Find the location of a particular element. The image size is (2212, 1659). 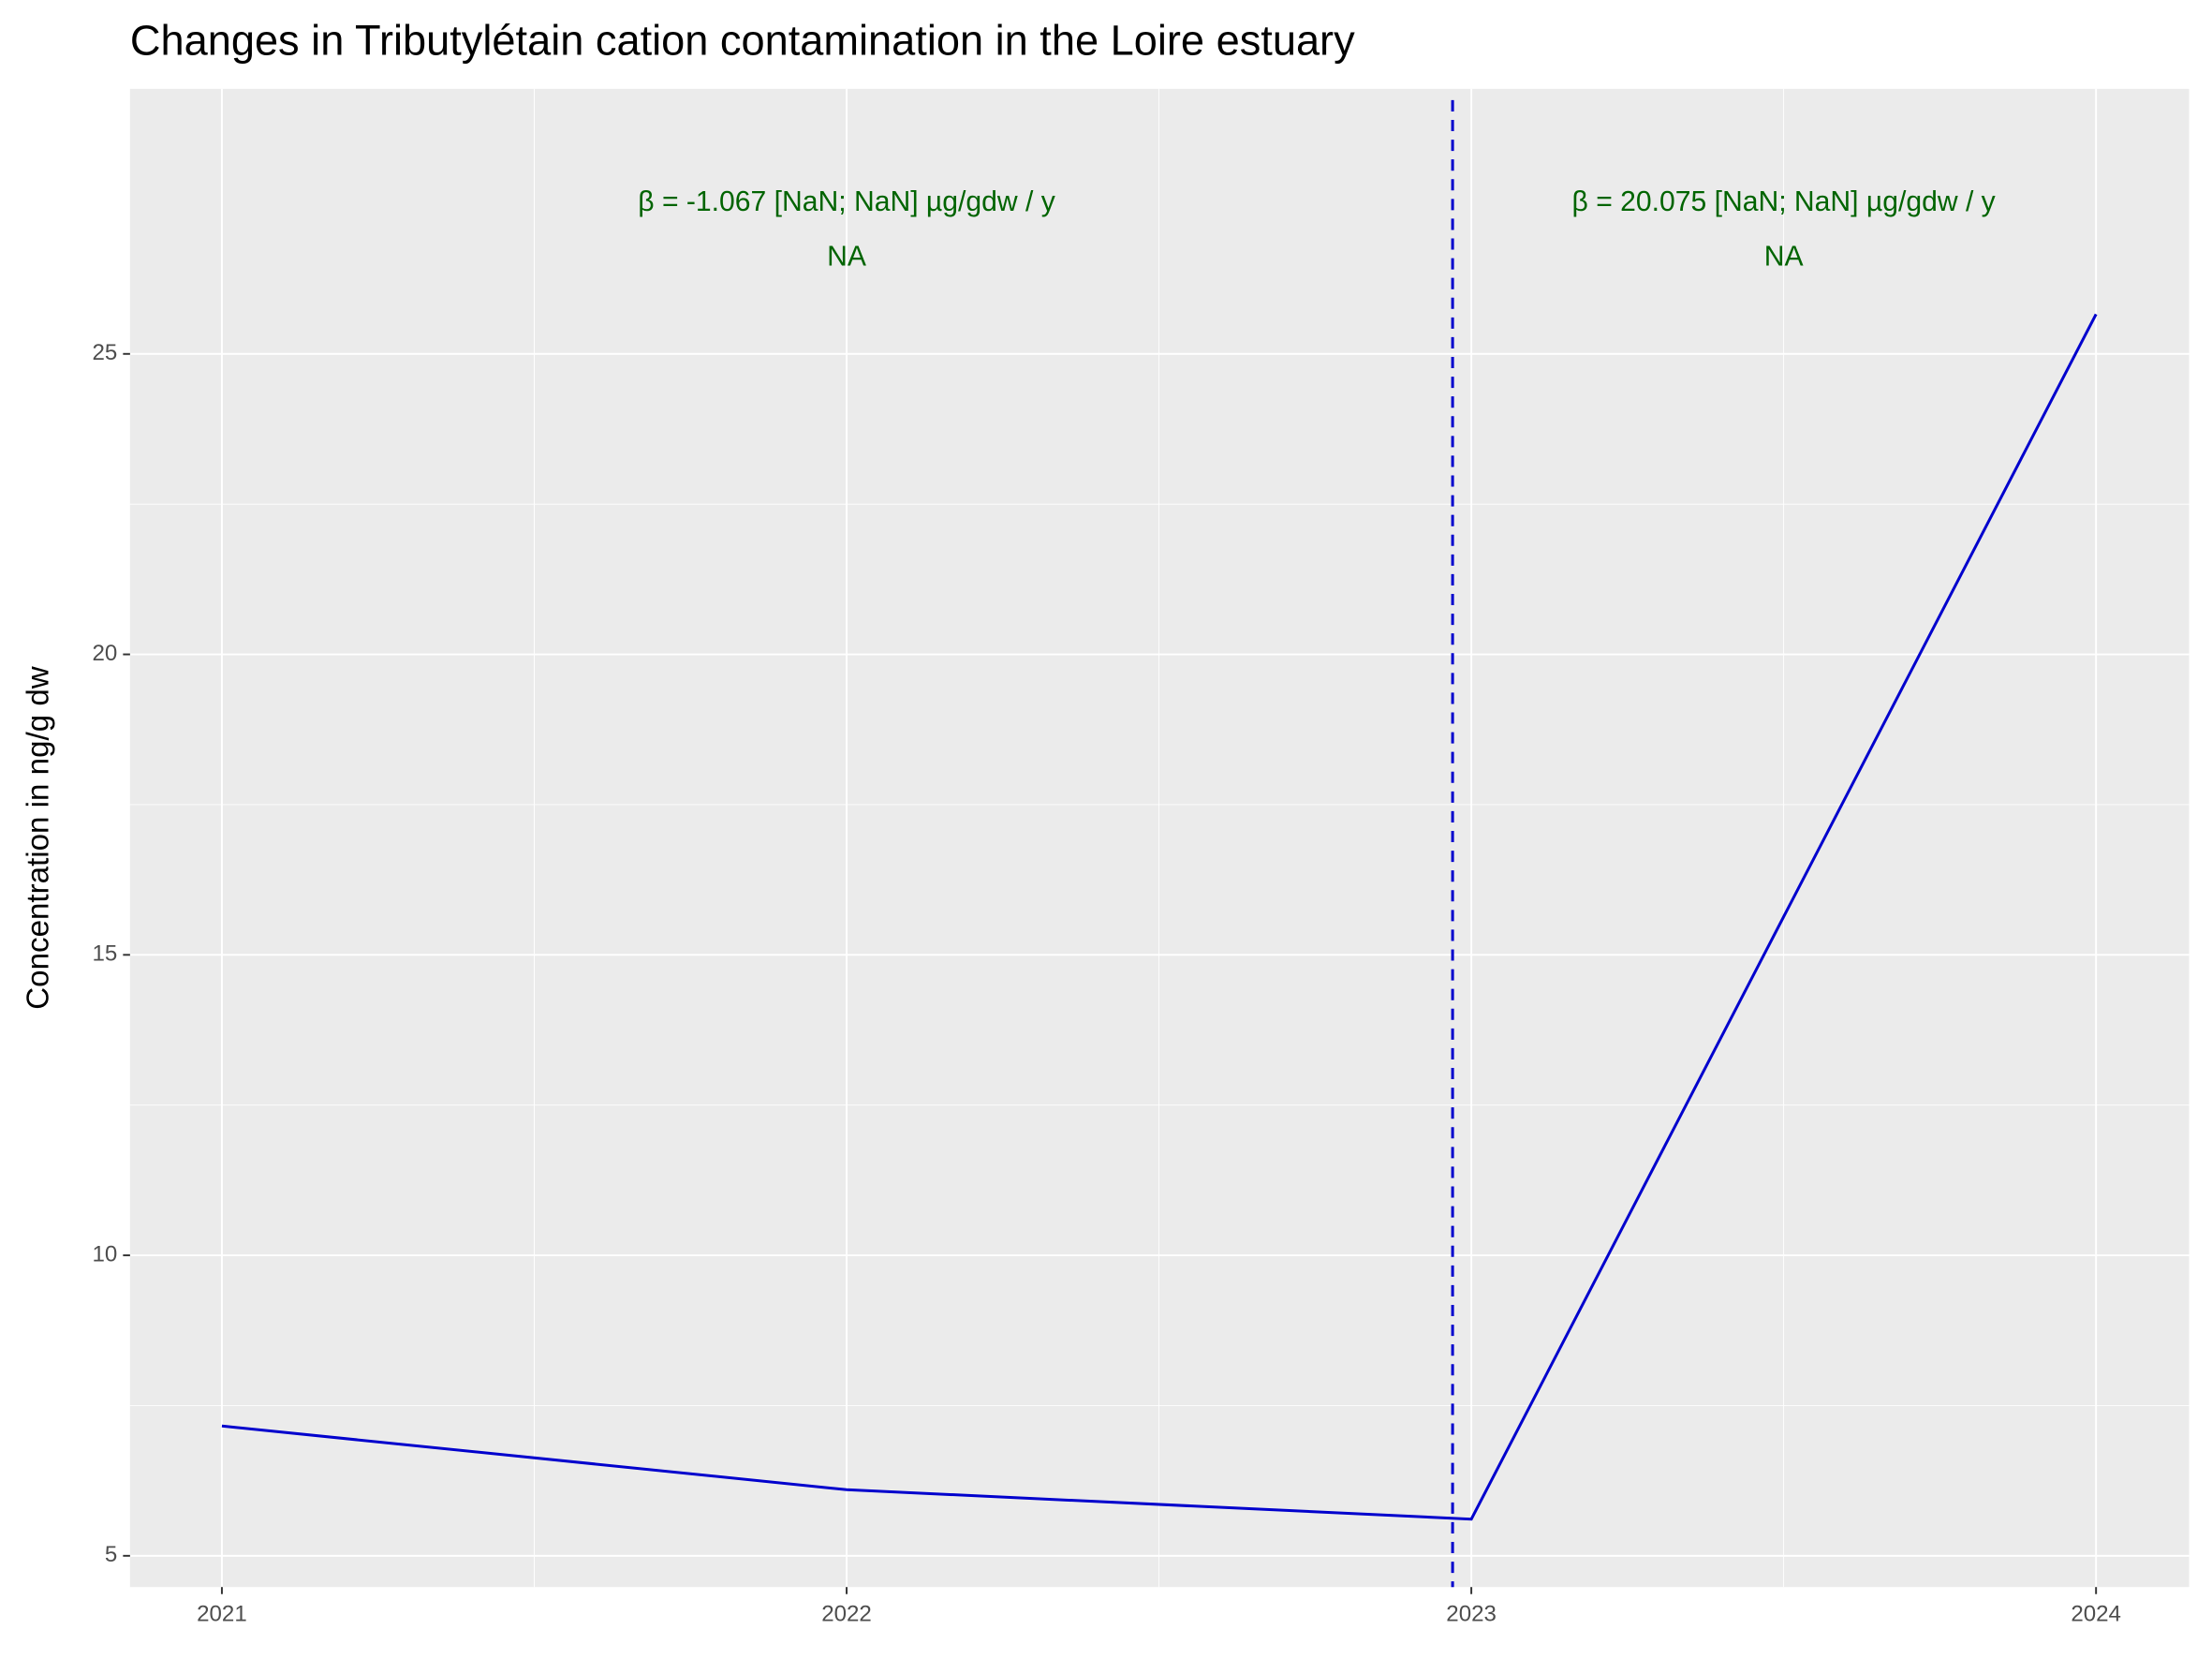

x-tick-label: 2022 is located at coordinates (846, 1615).